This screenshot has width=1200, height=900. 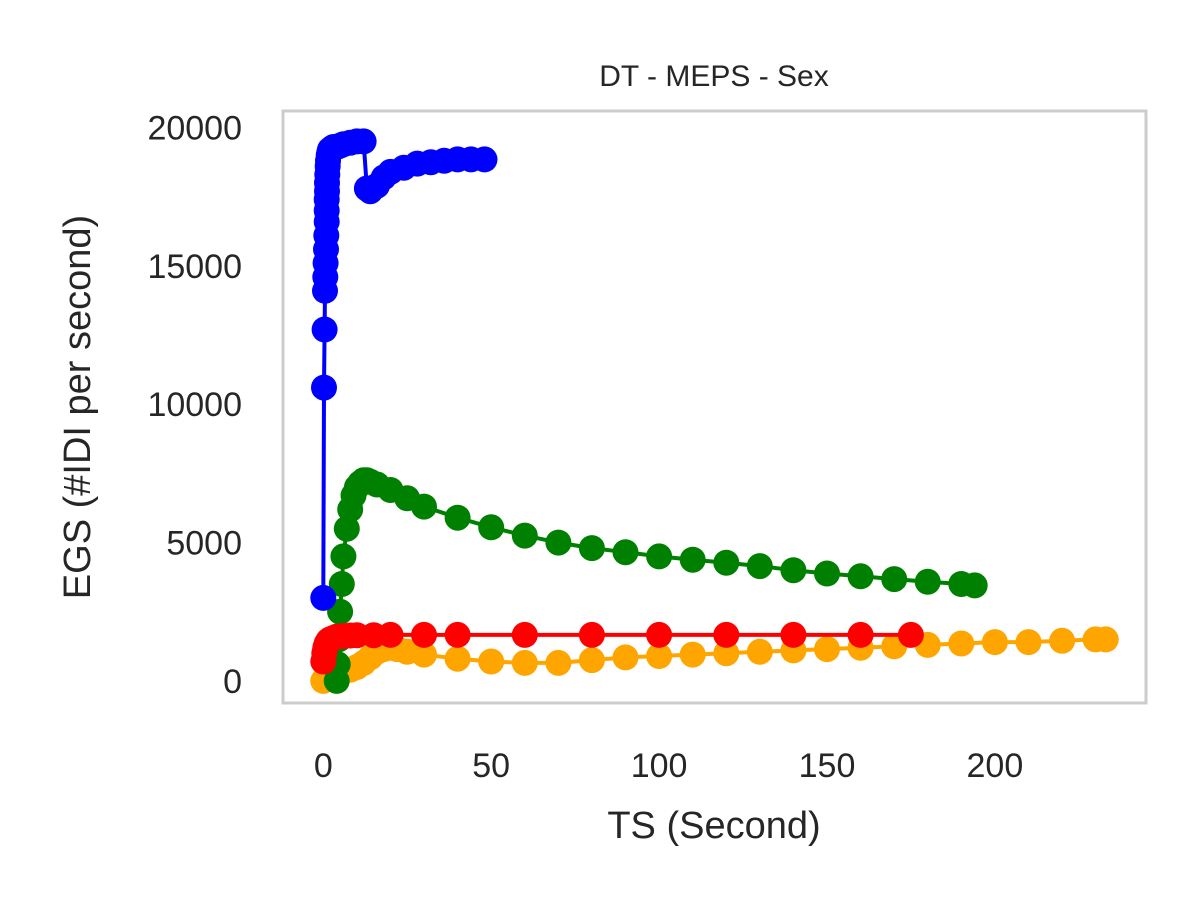 What do you see at coordinates (995, 766) in the screenshot?
I see `x-tick-label: 200` at bounding box center [995, 766].